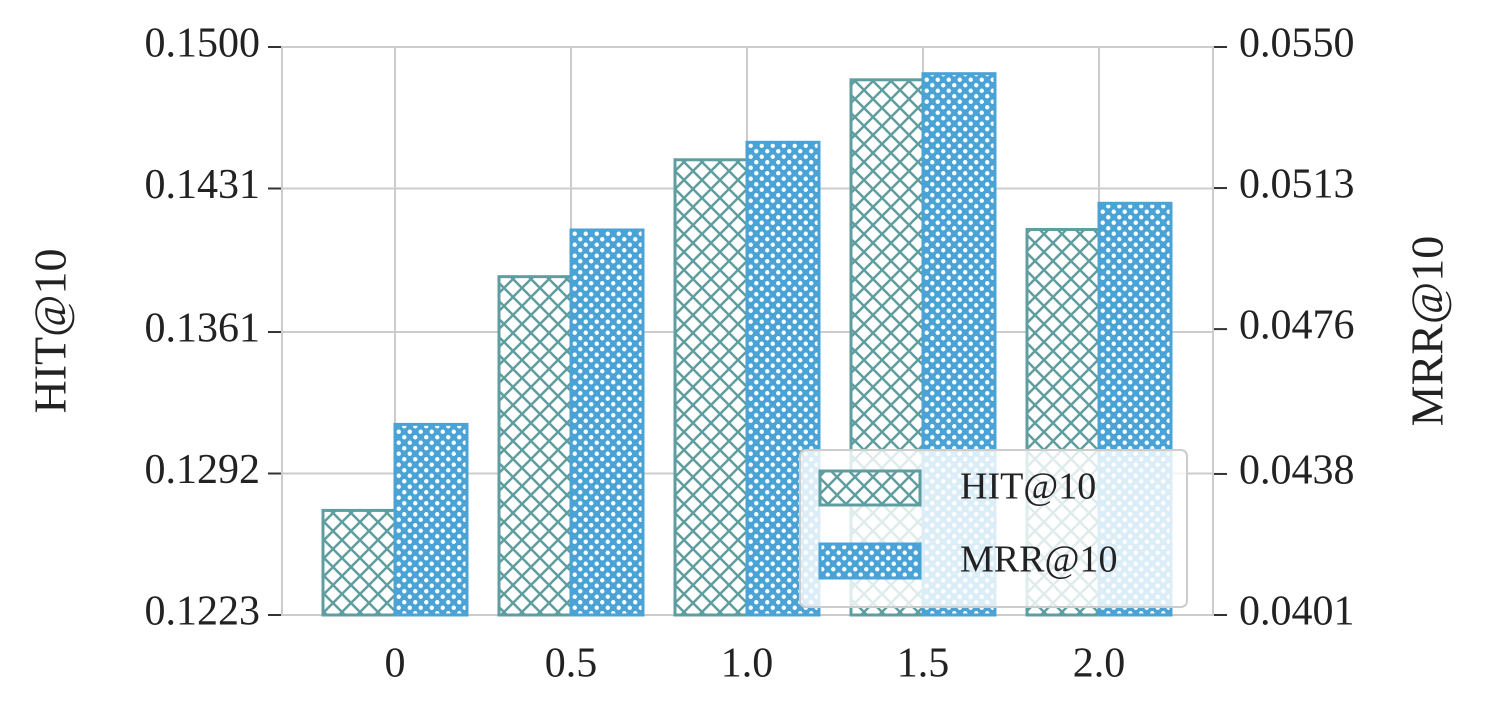 Image resolution: width=1494 pixels, height=723 pixels. I want to click on y2-tick-label: 0.0550, so click(1297, 44).